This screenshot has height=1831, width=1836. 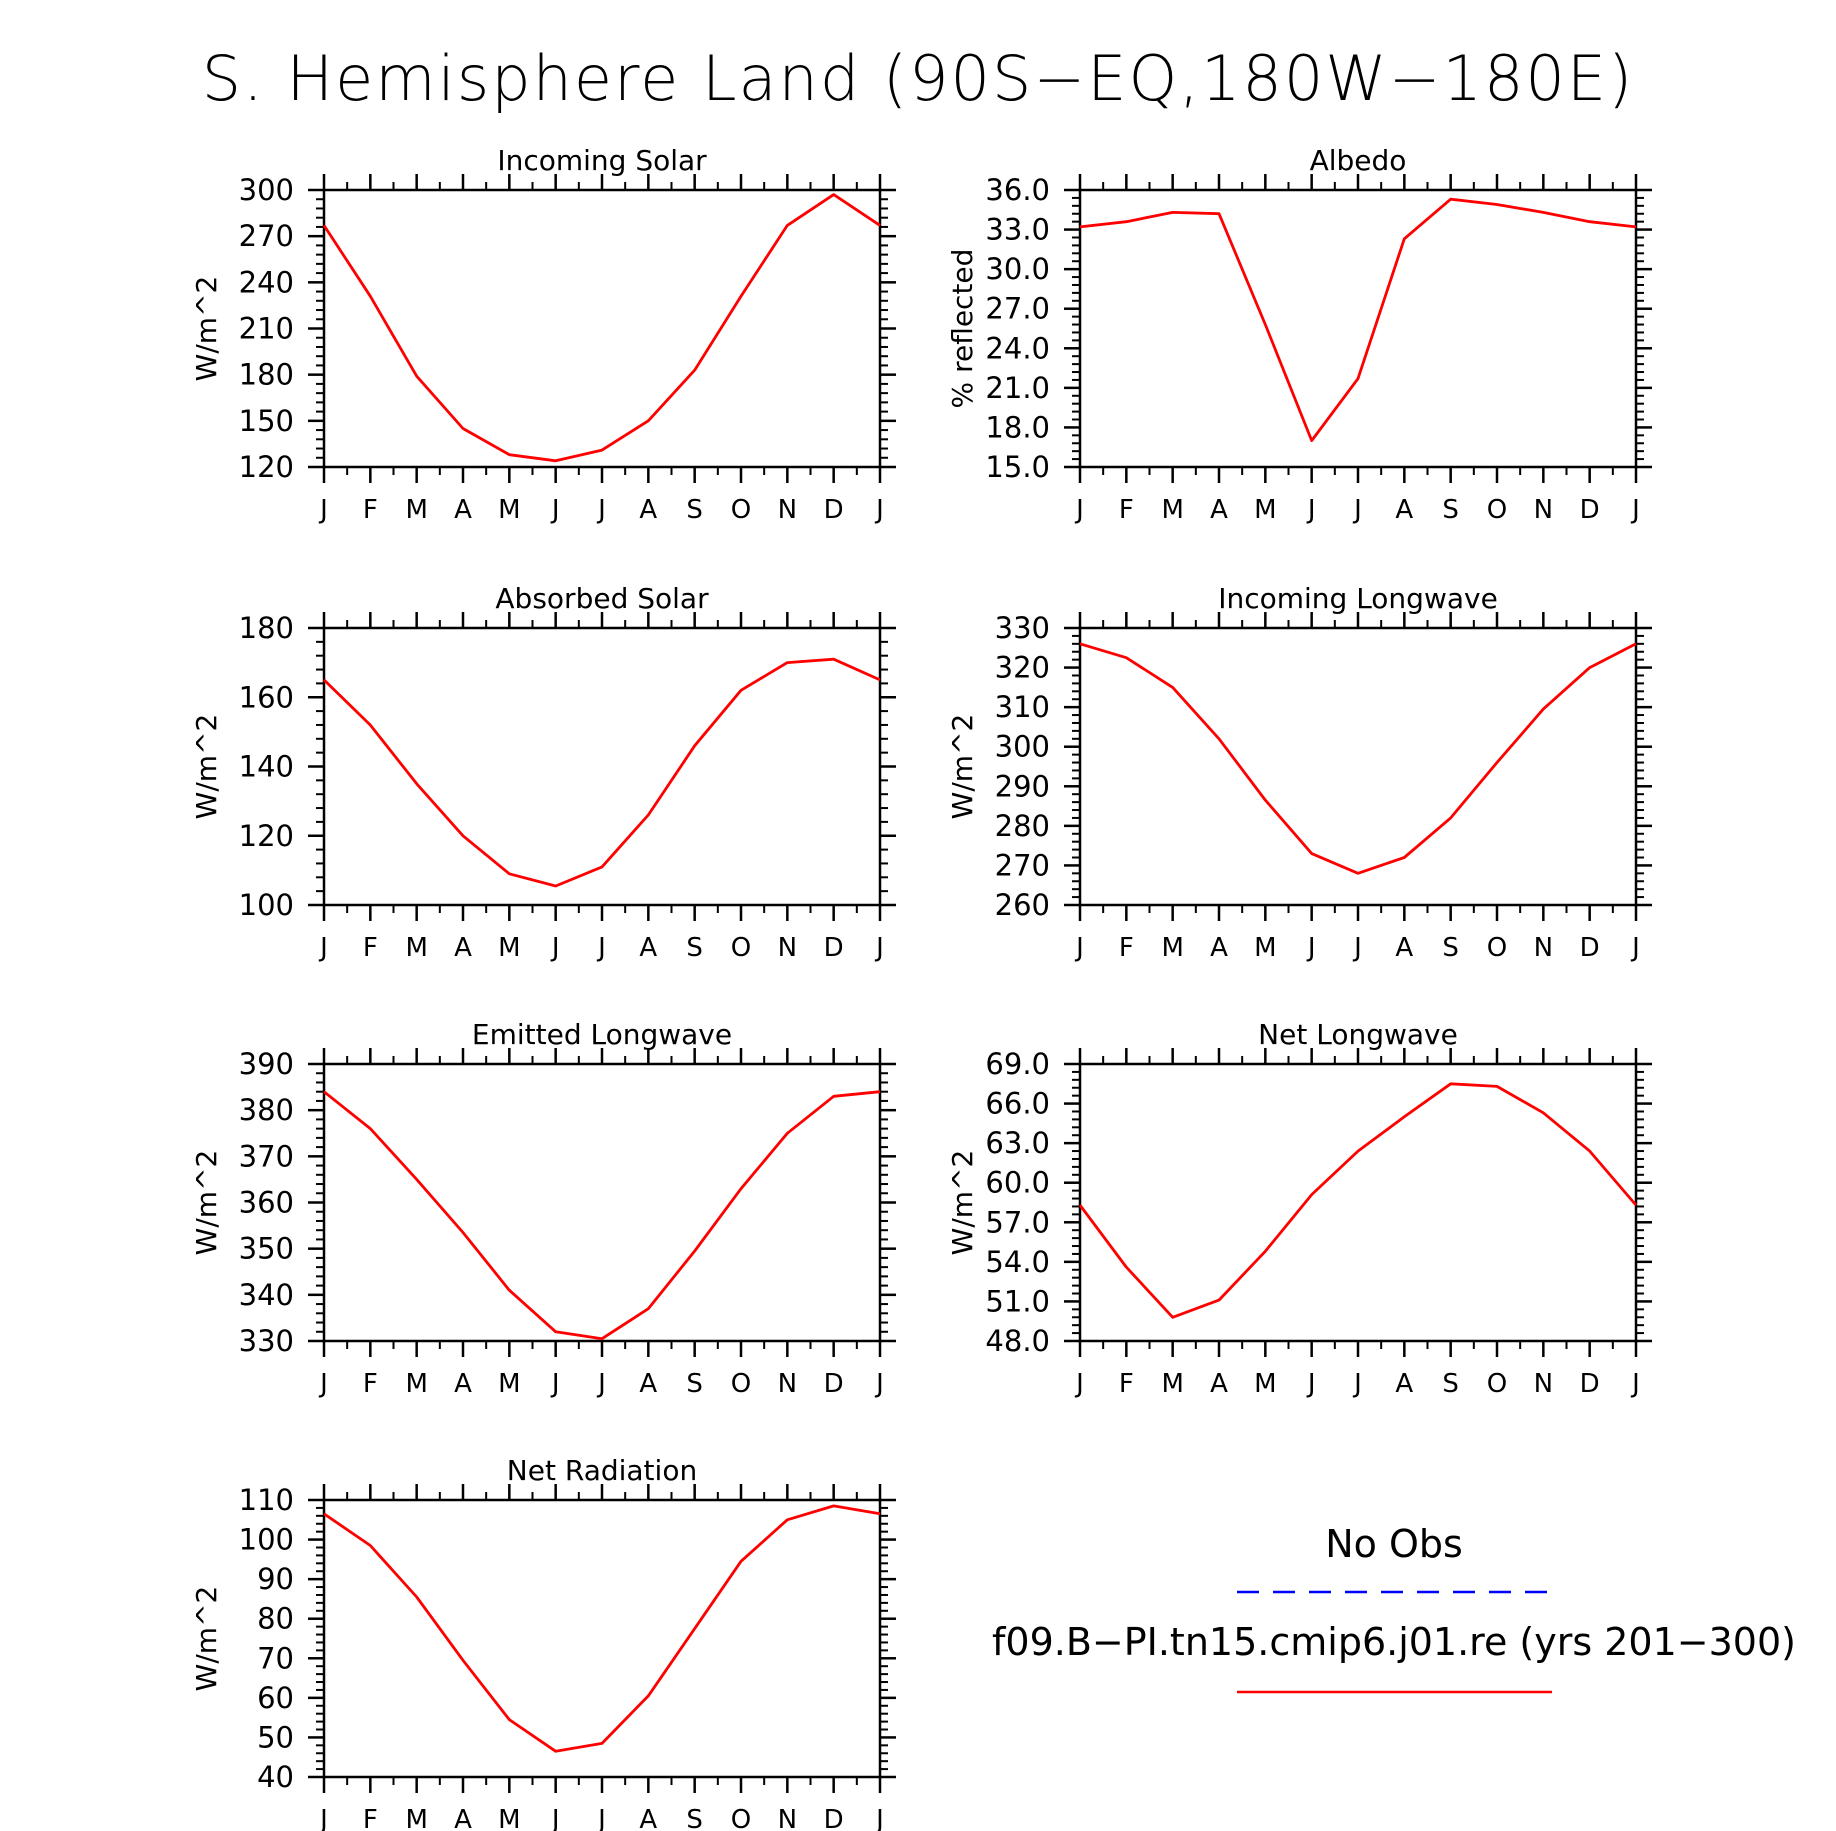 What do you see at coordinates (266, 767) in the screenshot?
I see `y-tick-label: 140` at bounding box center [266, 767].